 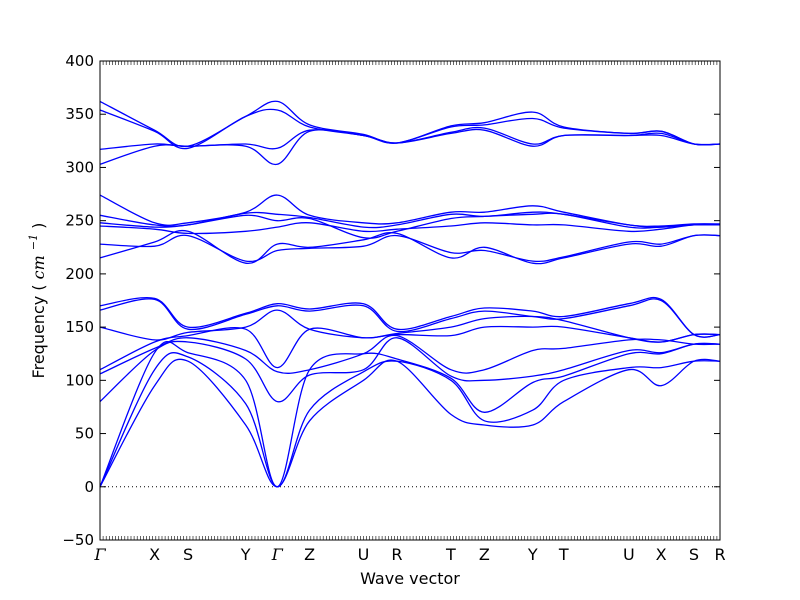 What do you see at coordinates (38, 287) in the screenshot?
I see `y-axis-label-open-paren: (` at bounding box center [38, 287].